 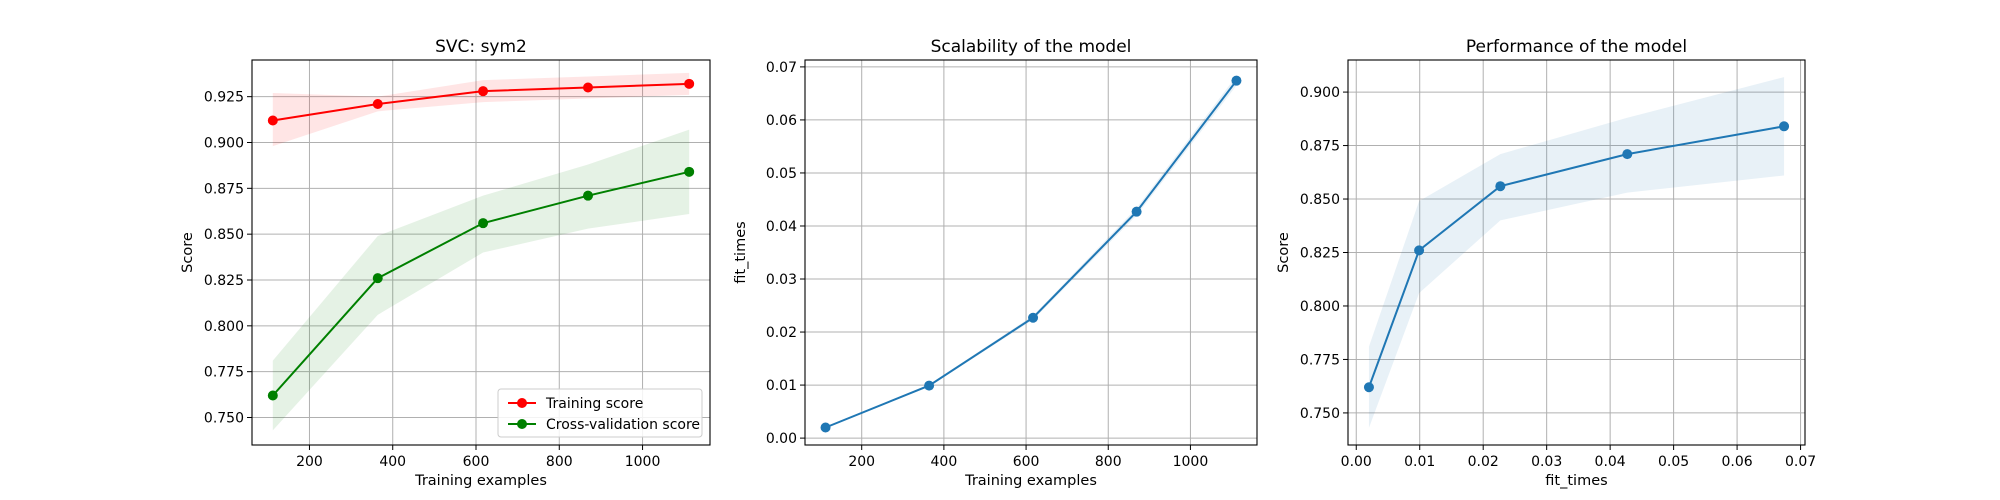 I want to click on legend-entry-label: Training score, so click(x=594, y=404).